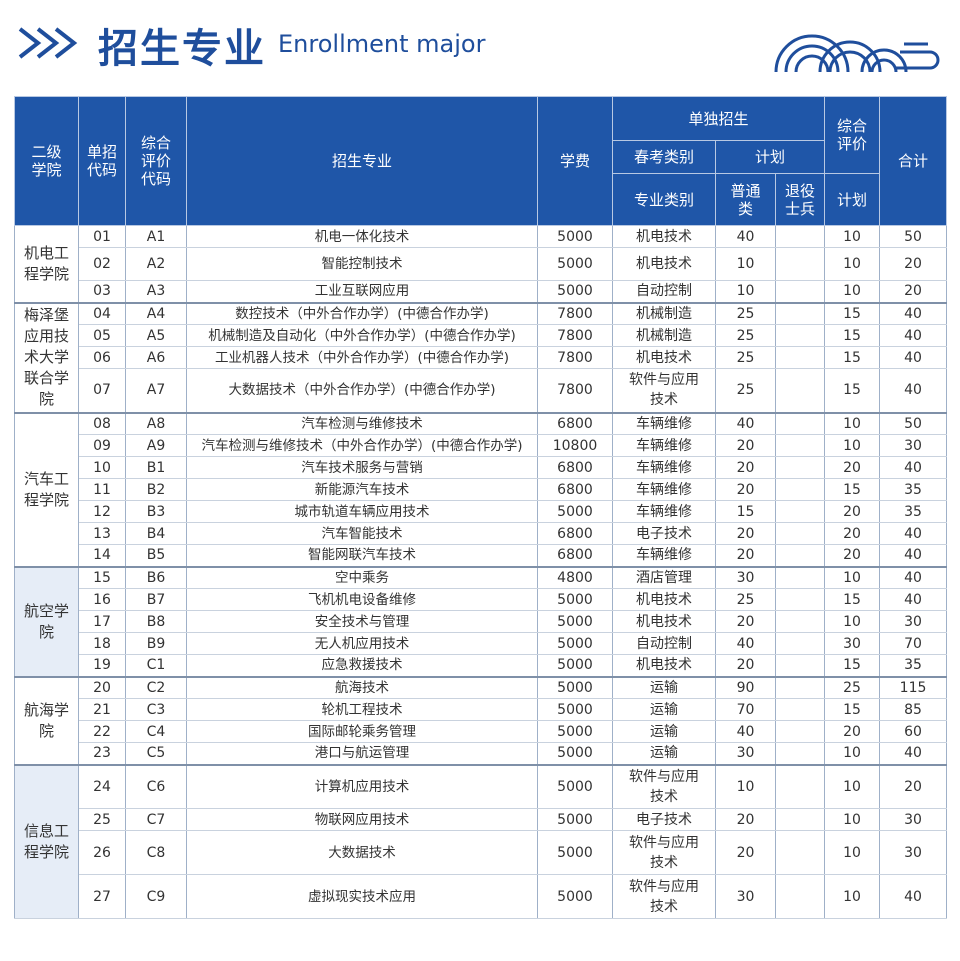  Describe the element at coordinates (102, 753) in the screenshot. I see `code-cell: 23` at that location.